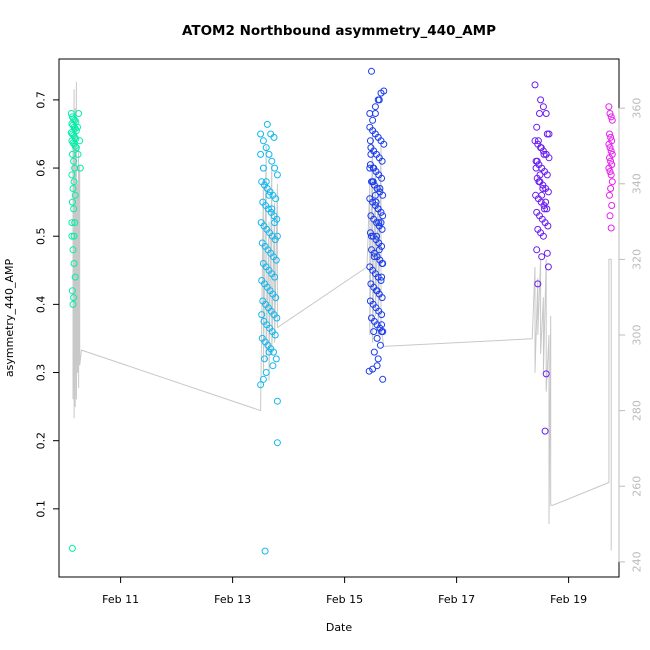 The width and height of the screenshot is (650, 650). I want to click on y-tick-label: 0.6, so click(41, 168).